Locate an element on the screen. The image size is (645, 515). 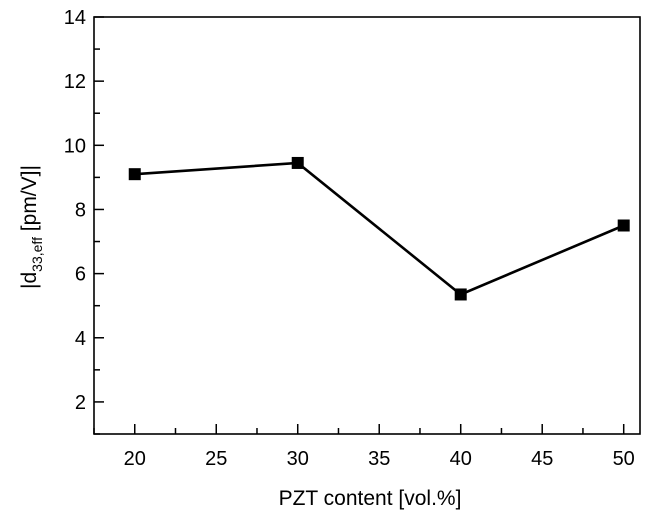
y-tick-label: 8 is located at coordinates (80, 210).